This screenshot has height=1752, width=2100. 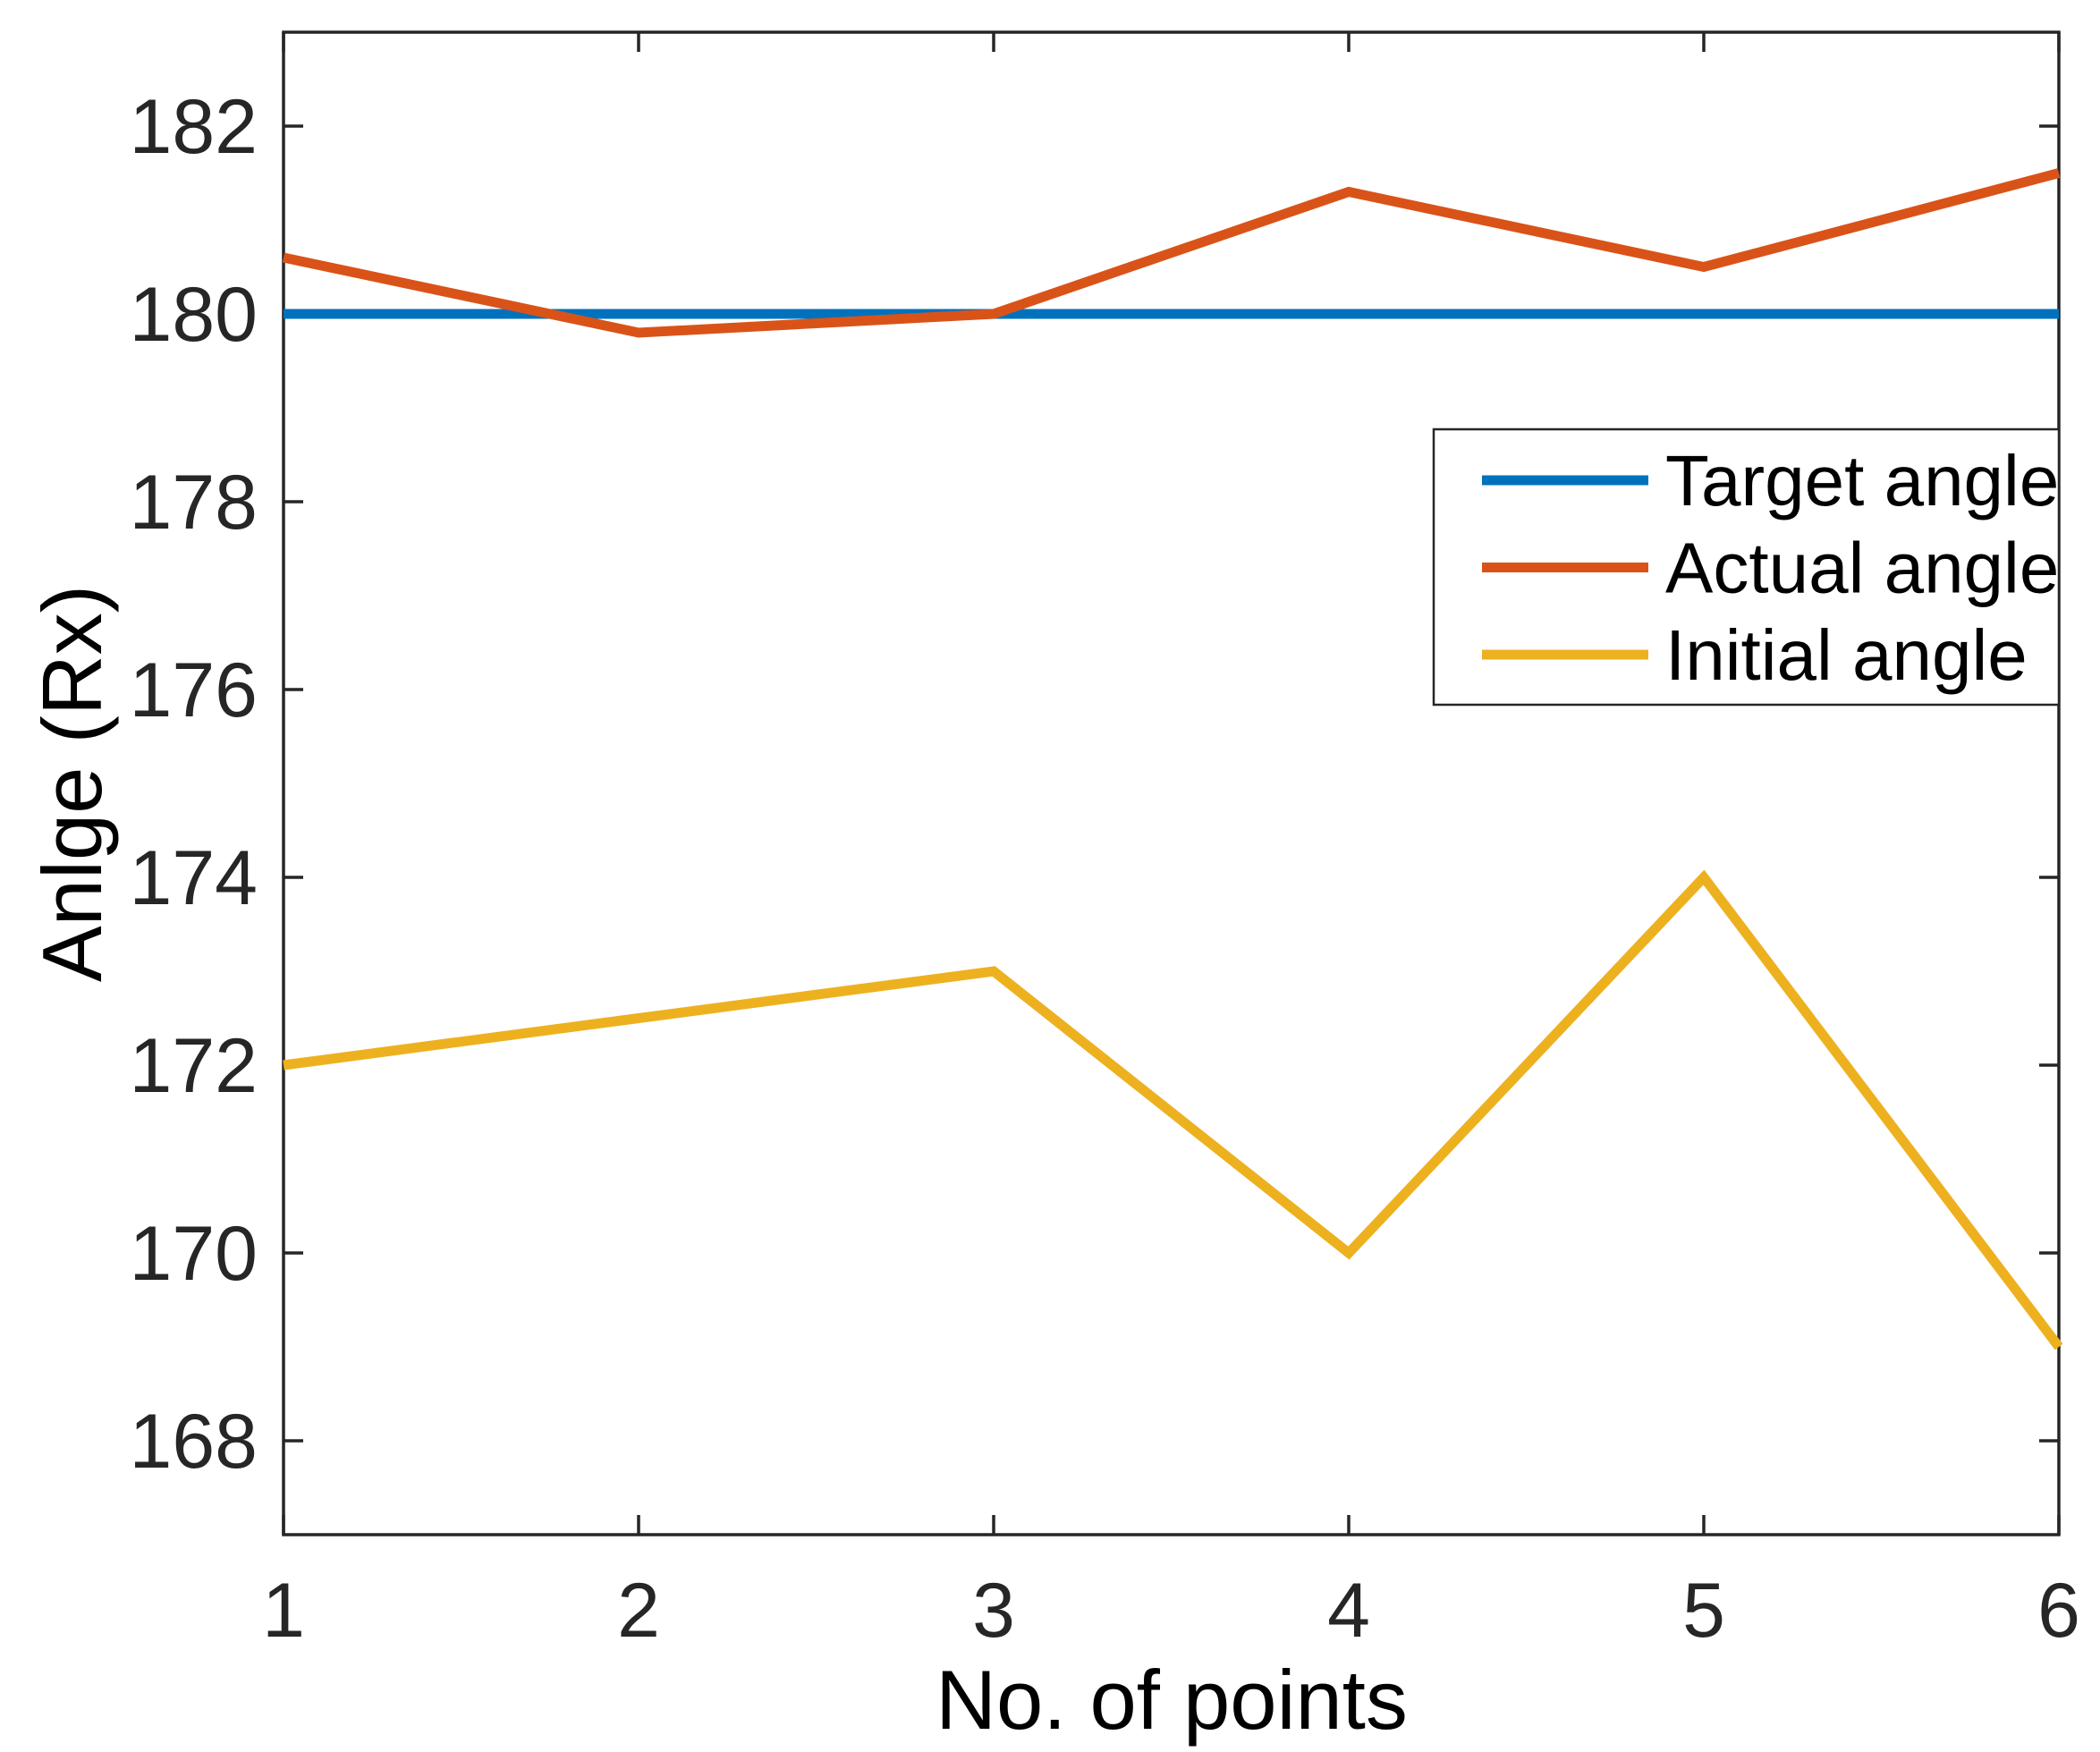 I want to click on x-tick-label: 5, so click(x=1703, y=1611).